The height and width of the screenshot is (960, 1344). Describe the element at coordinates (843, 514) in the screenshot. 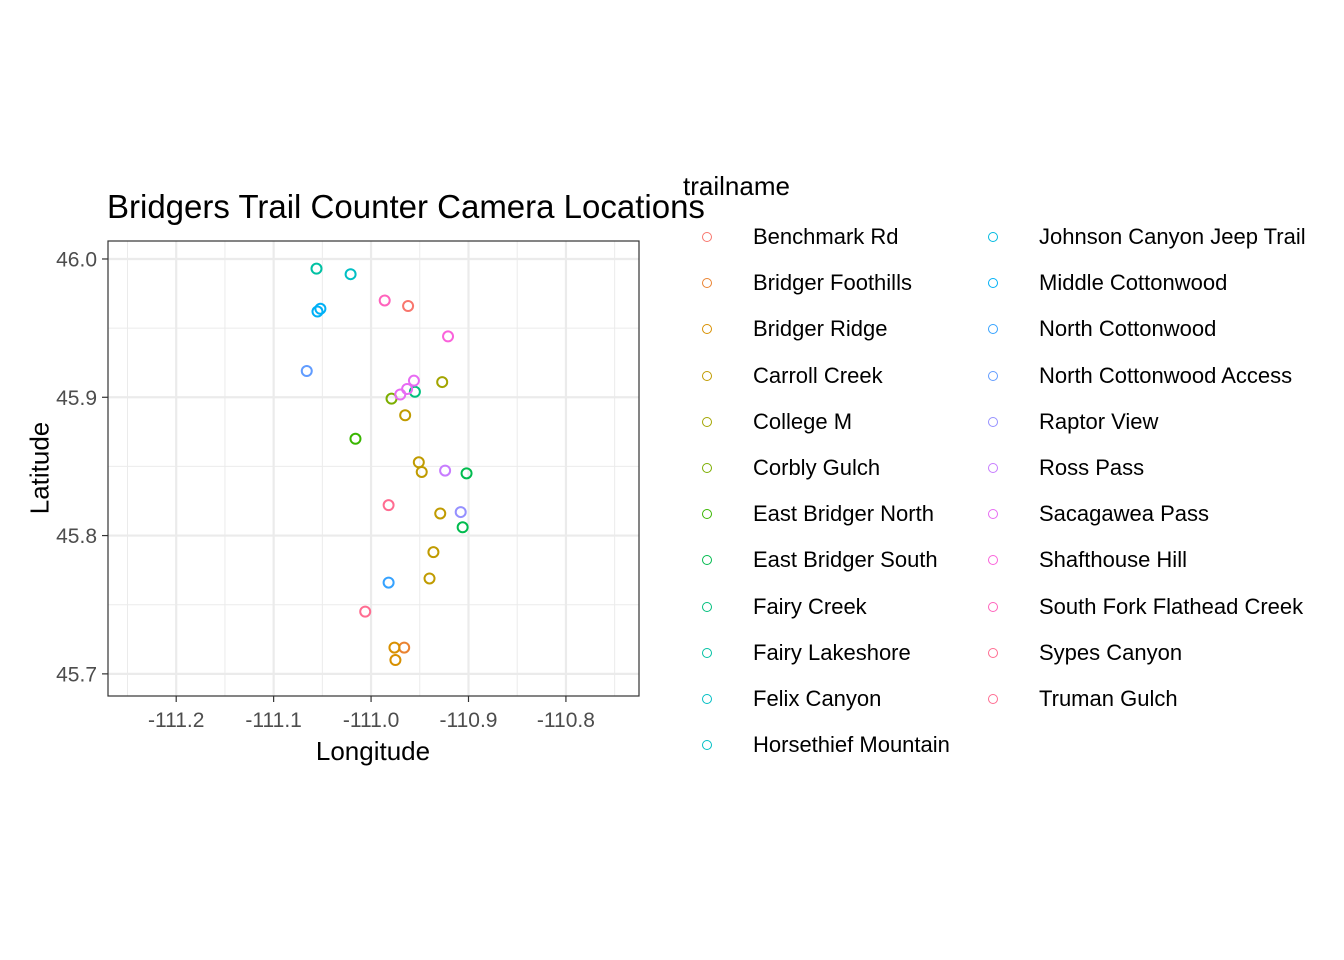

I see `legend-label: East Bridger North` at that location.